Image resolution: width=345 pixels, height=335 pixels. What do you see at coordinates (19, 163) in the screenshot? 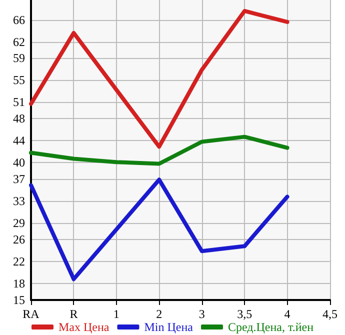
I see `y-tick-label: 40` at bounding box center [19, 163].